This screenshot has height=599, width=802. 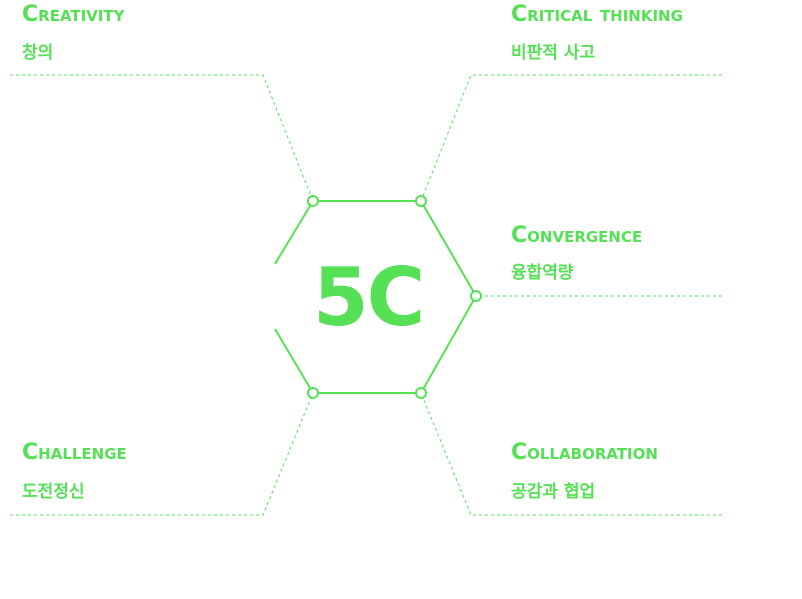 I want to click on critical-thinking-korean-label: 비판적 사고, so click(x=553, y=53).